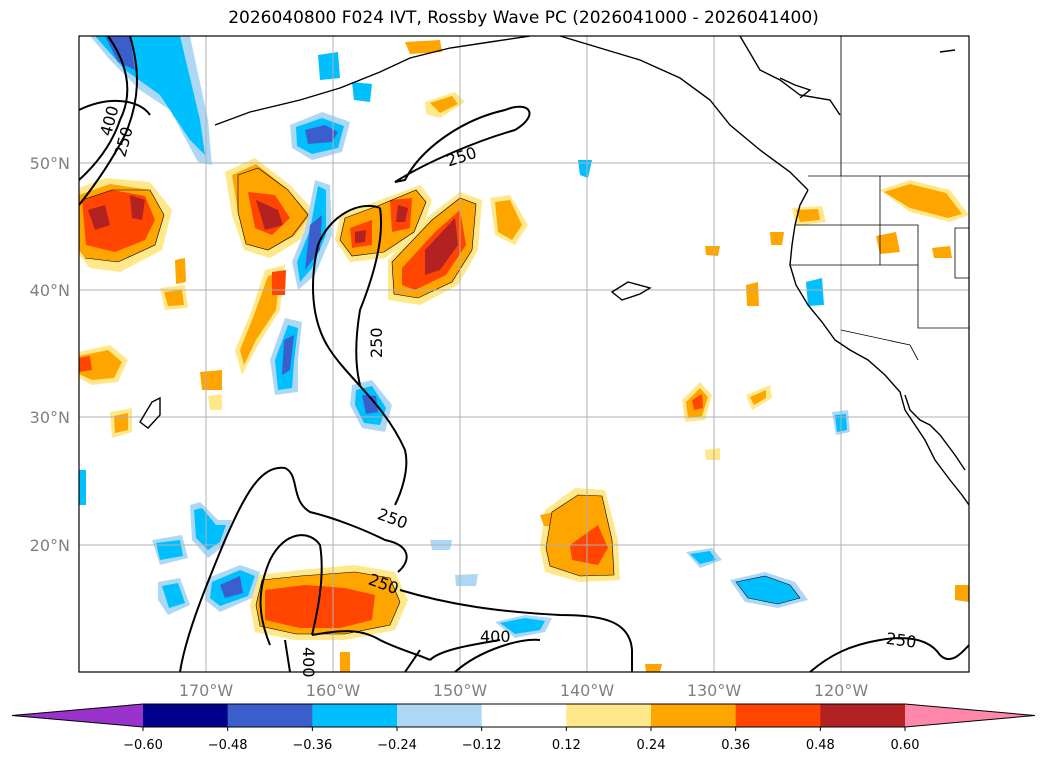 The image size is (1047, 765). I want to click on lat-label: 30°N, so click(50, 417).